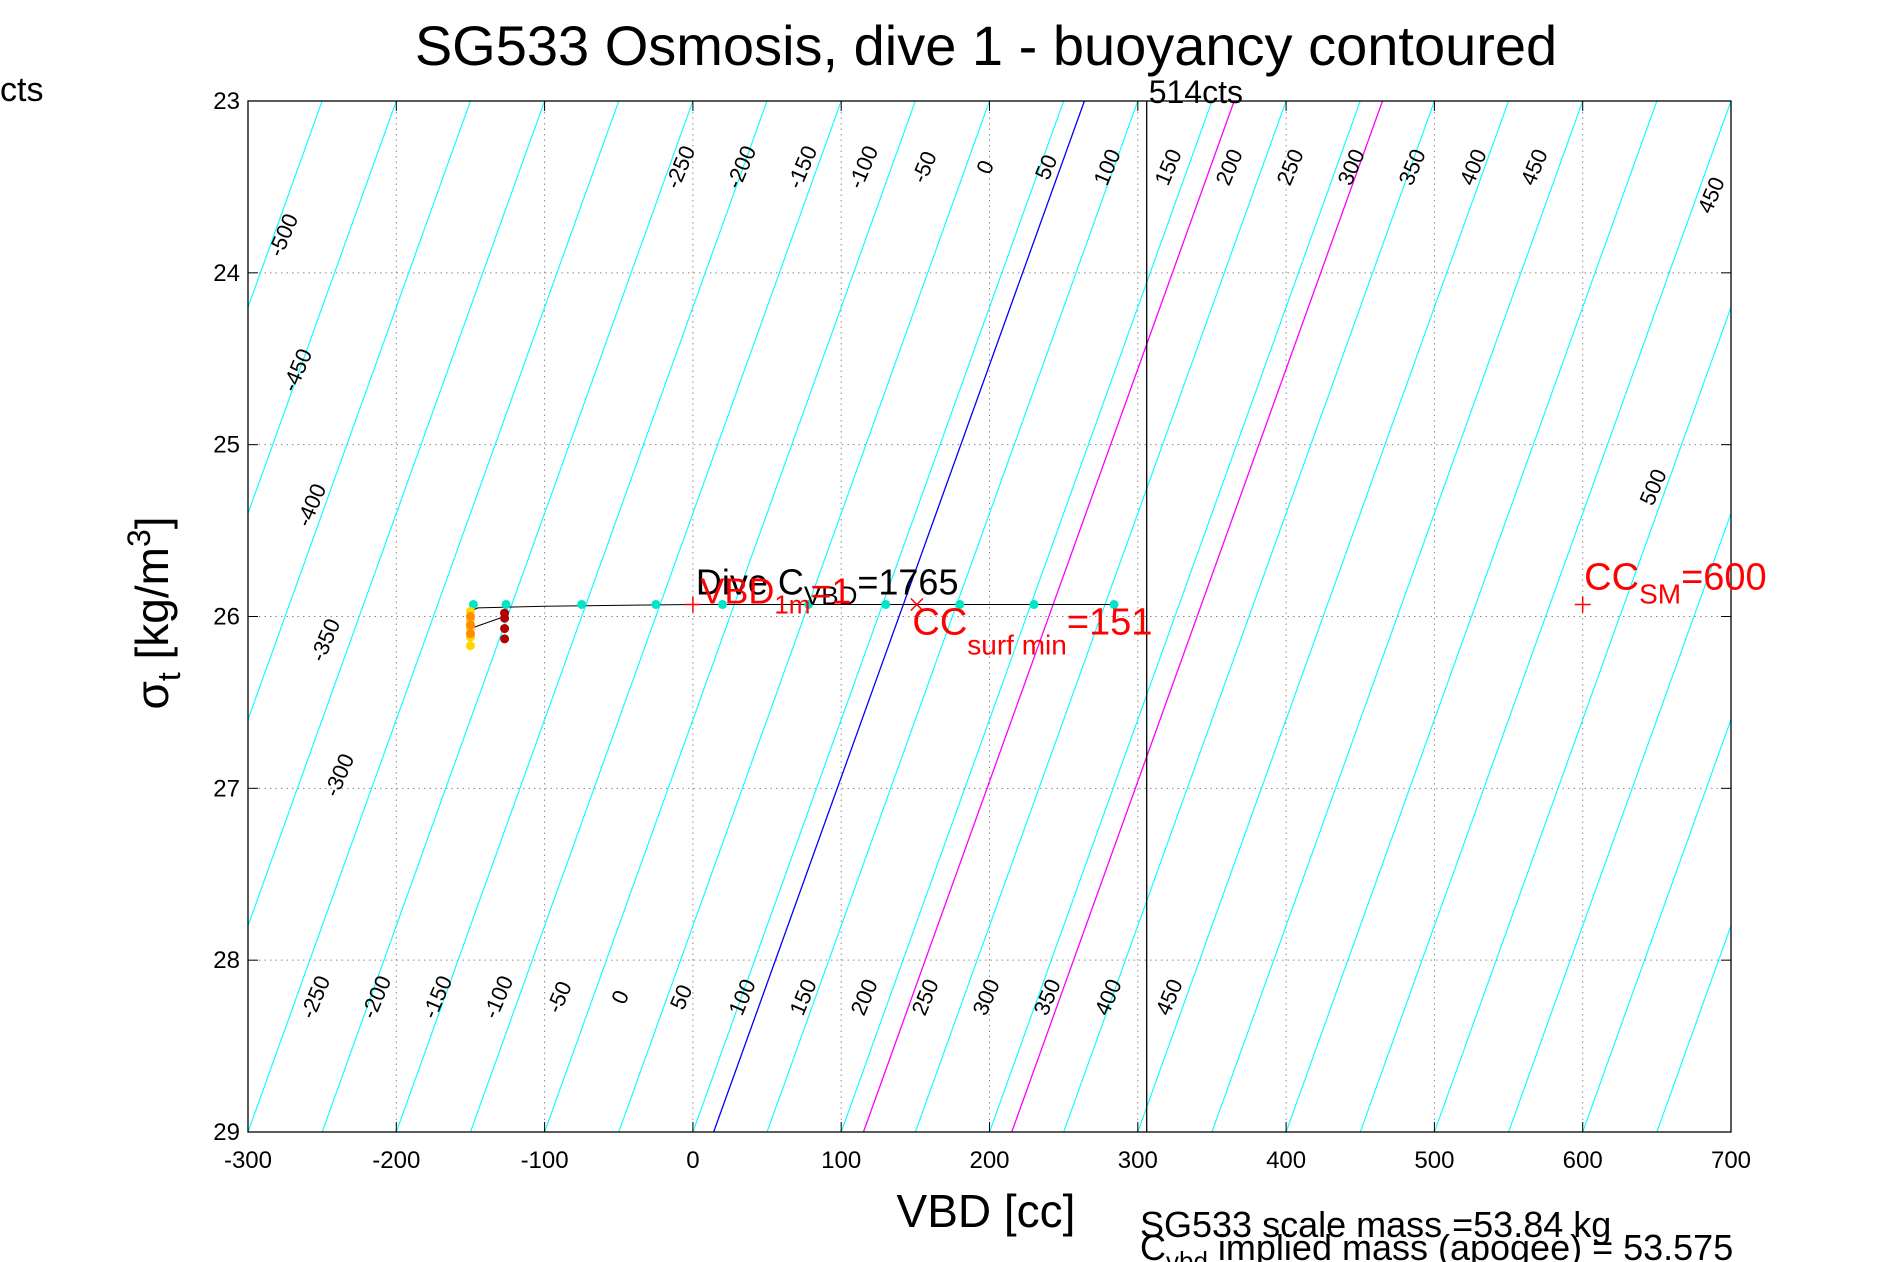 The image size is (1891, 1262). I want to click on y-axis-label-superscript: 3, so click(139, 538).